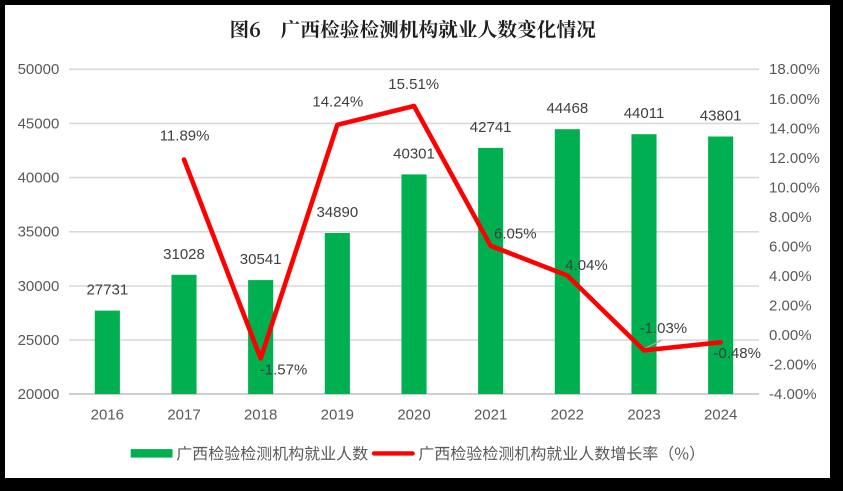 Image resolution: width=843 pixels, height=491 pixels. What do you see at coordinates (790, 276) in the screenshot?
I see `svg-text: 4.00%` at bounding box center [790, 276].